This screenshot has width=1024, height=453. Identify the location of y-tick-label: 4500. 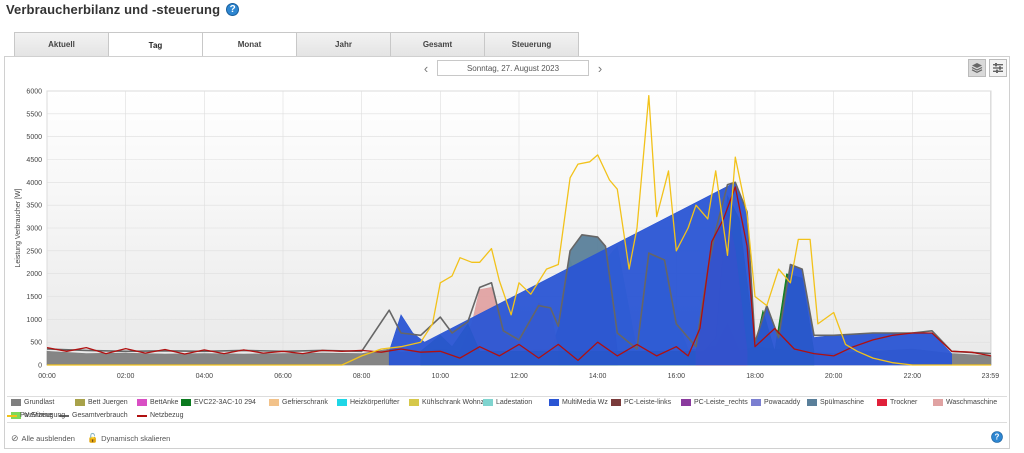
(34, 160).